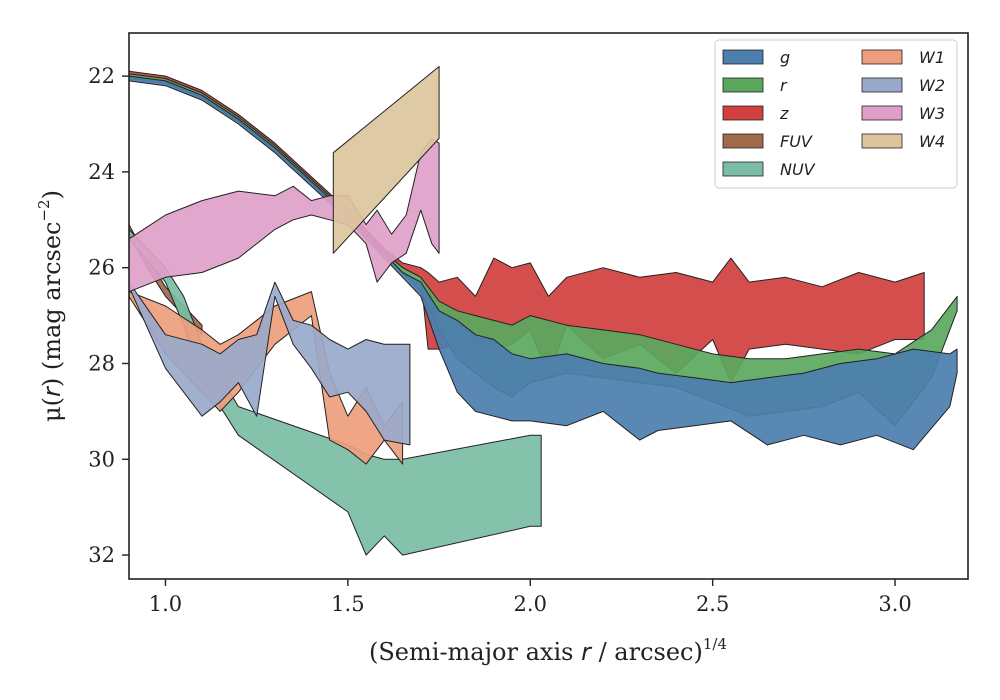 This screenshot has width=1000, height=700. What do you see at coordinates (52, 194) in the screenshot?
I see `y-axis-title-close: )` at bounding box center [52, 194].